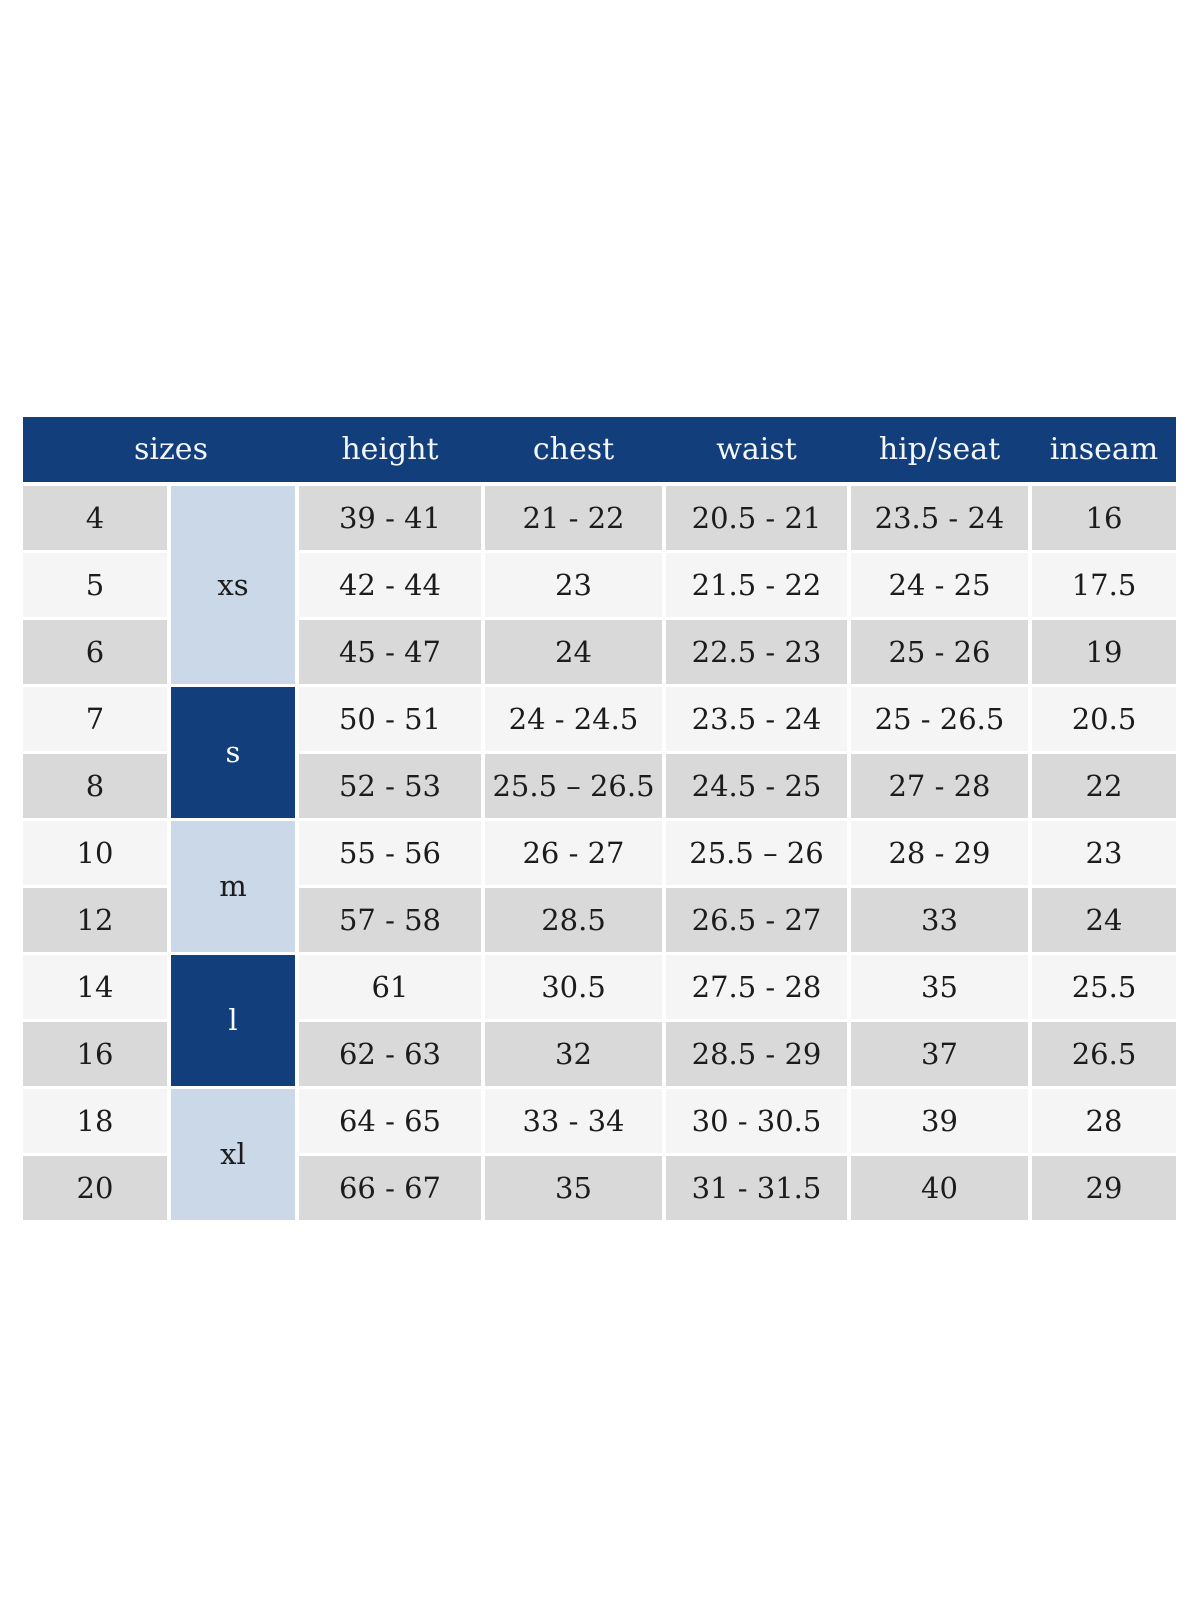 Image resolution: width=1200 pixels, height=1600 pixels. I want to click on cell-hip-seat: 27 - 28, so click(939, 786).